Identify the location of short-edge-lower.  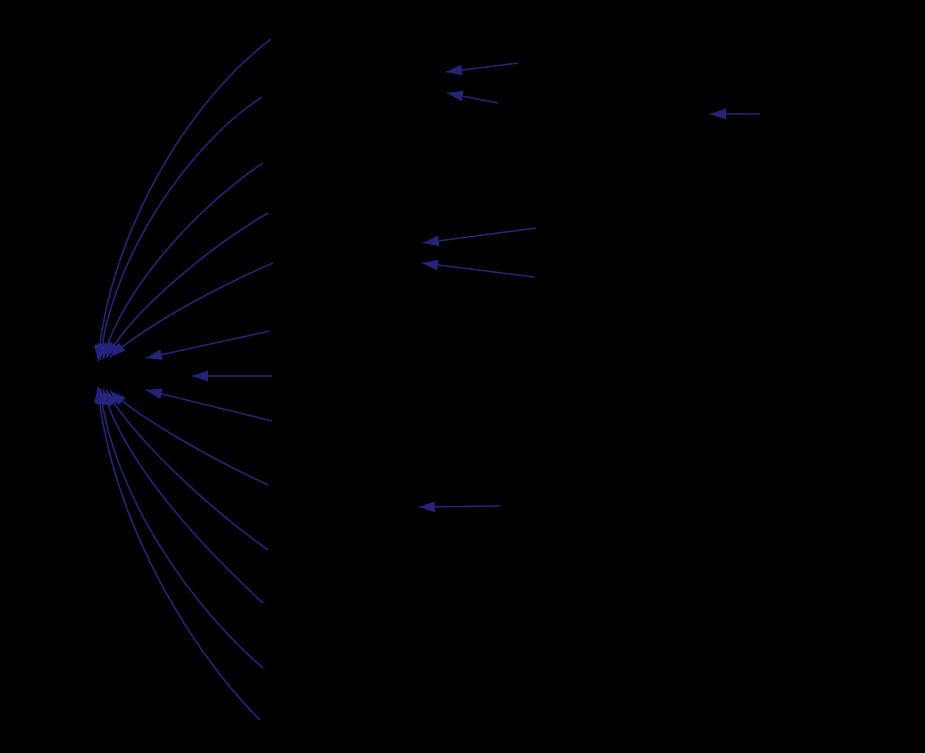
(209, 405).